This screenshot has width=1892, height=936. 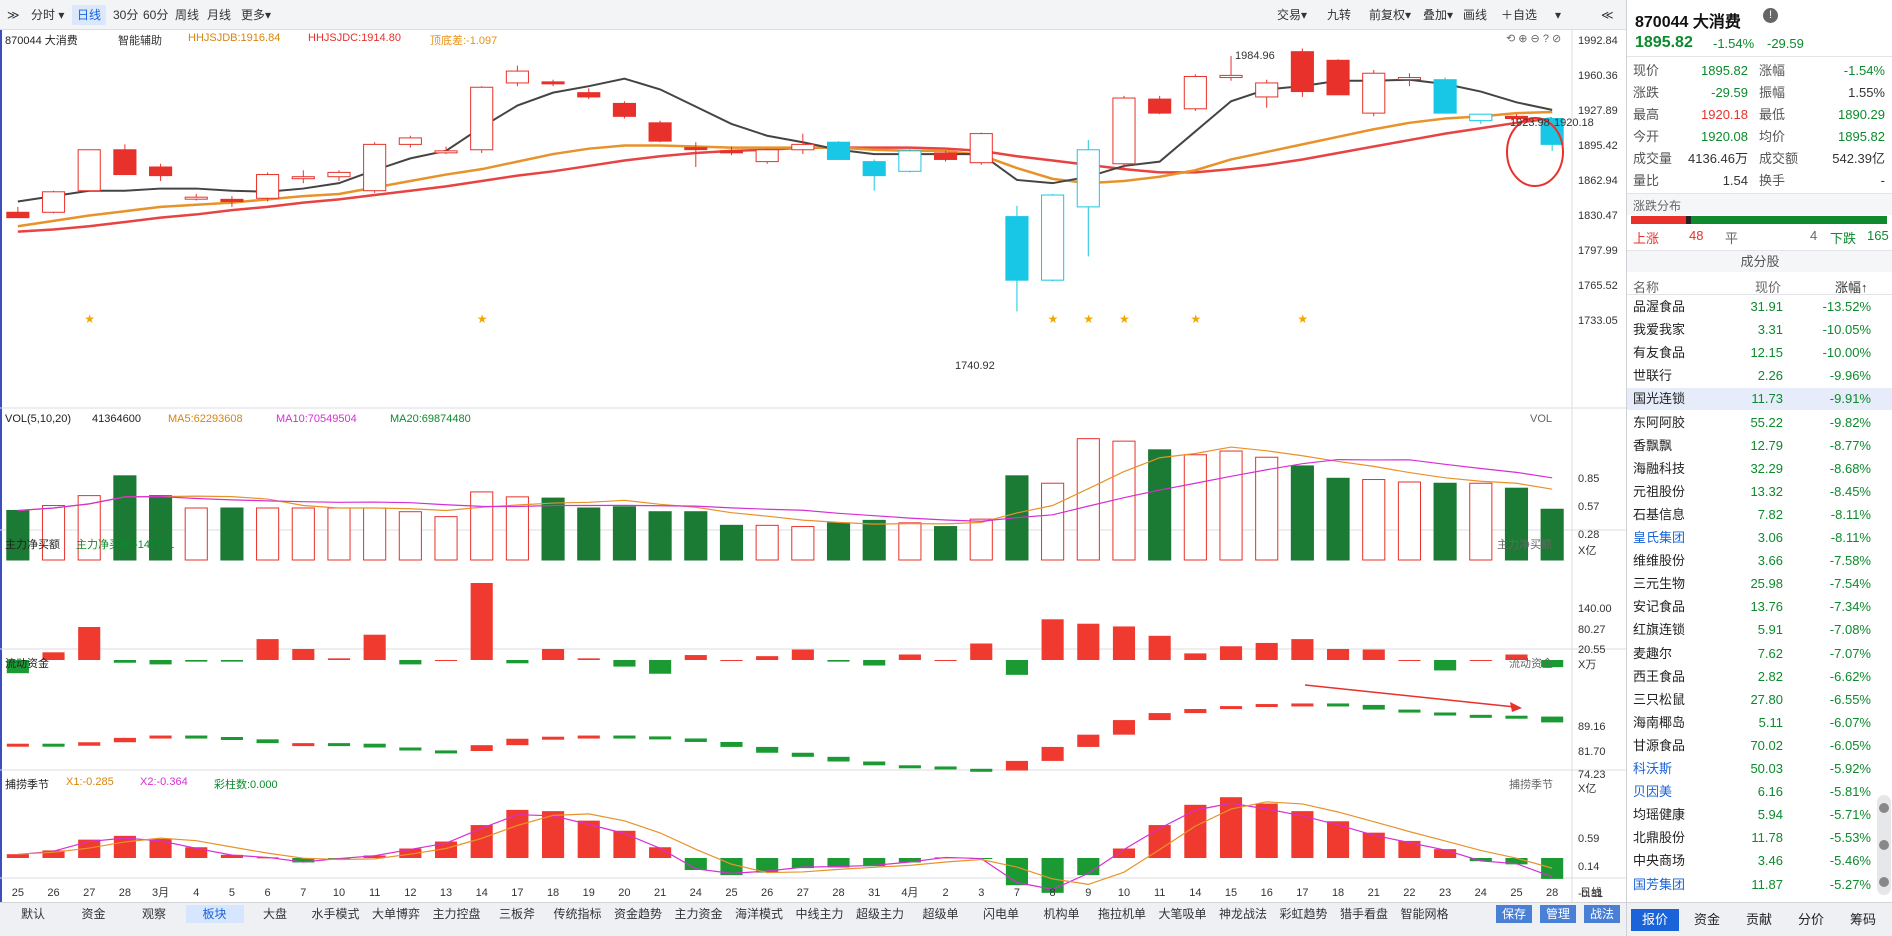 I want to click on stock-row: 三只松鼠 27.80 -6.55%, so click(x=1759, y=700).